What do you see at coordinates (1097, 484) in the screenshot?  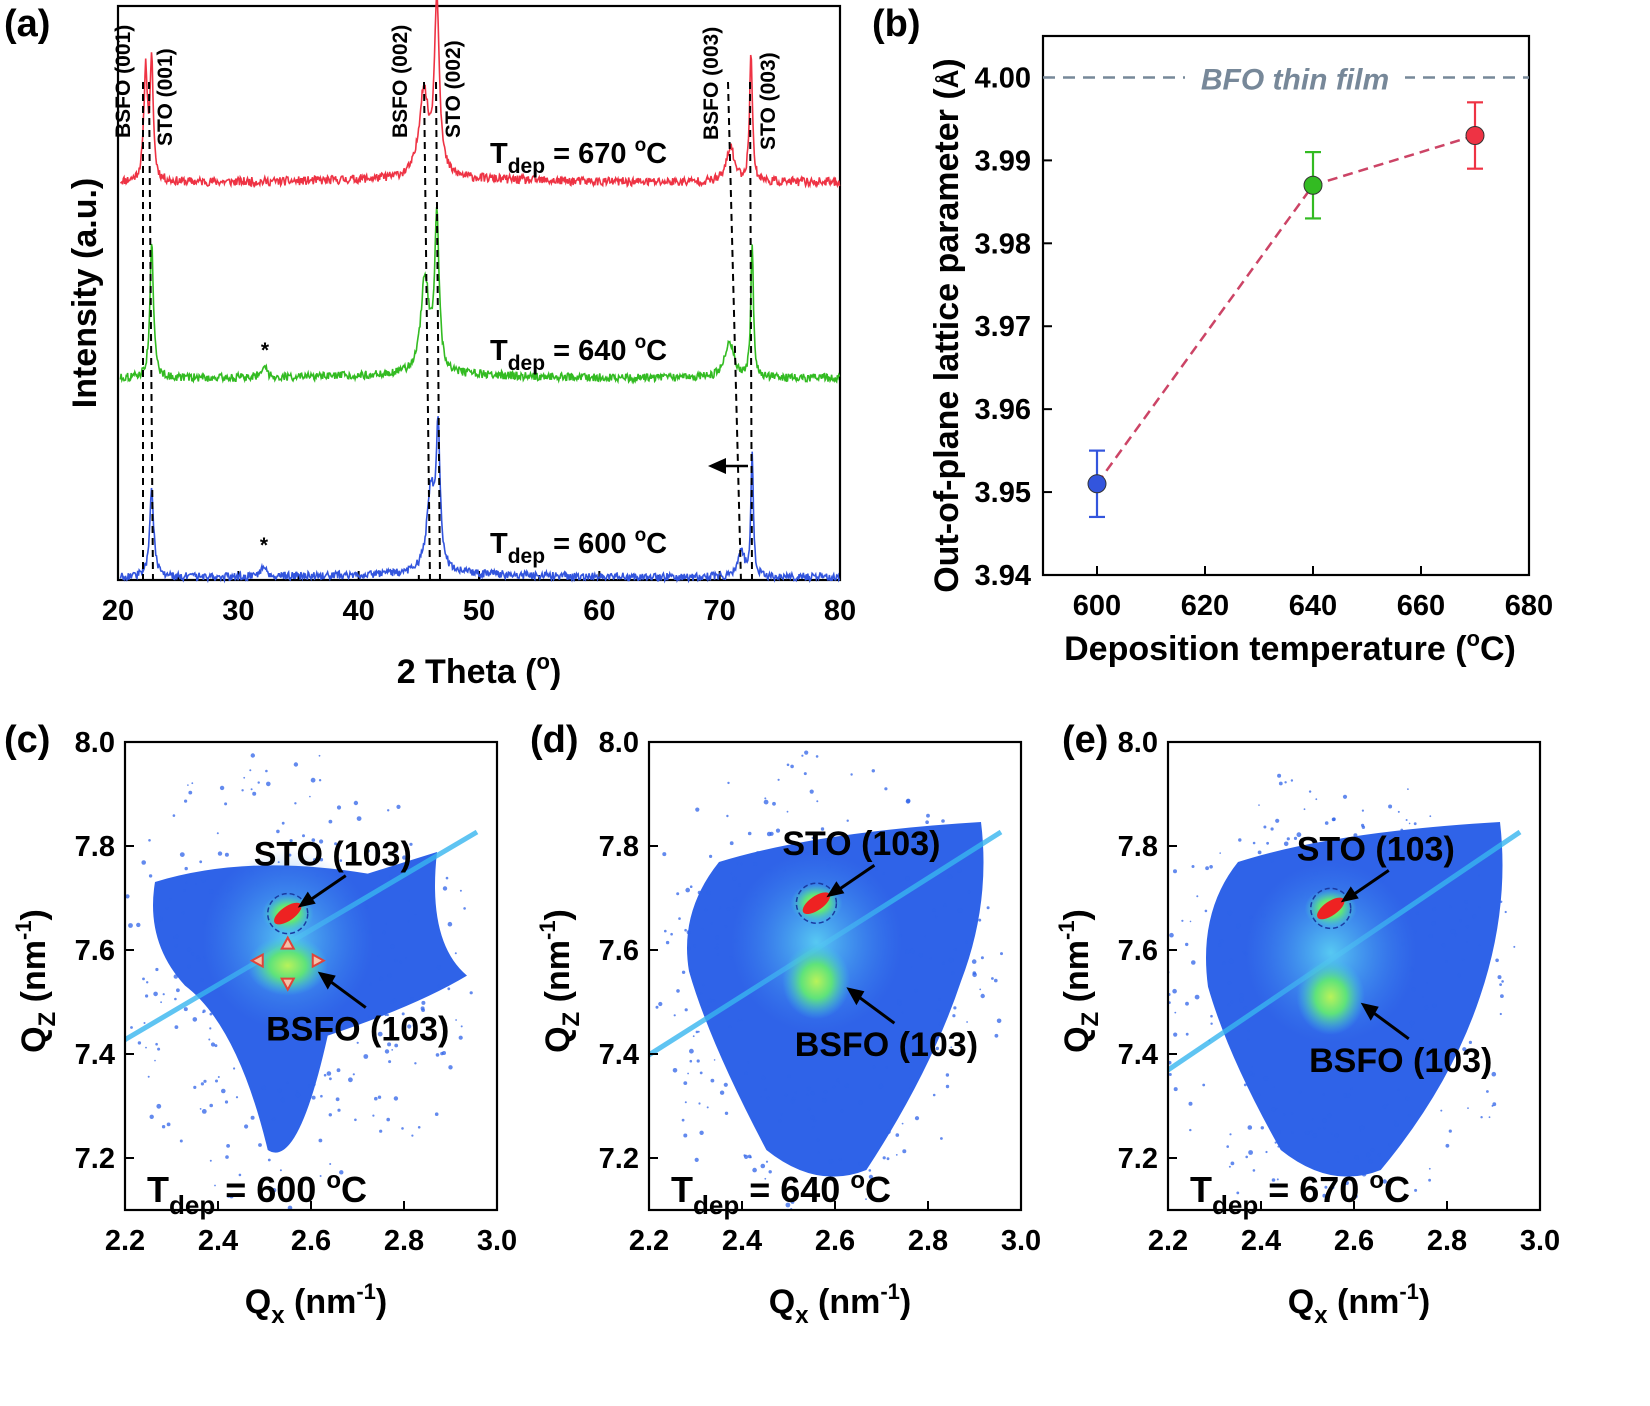 I see `data-point` at bounding box center [1097, 484].